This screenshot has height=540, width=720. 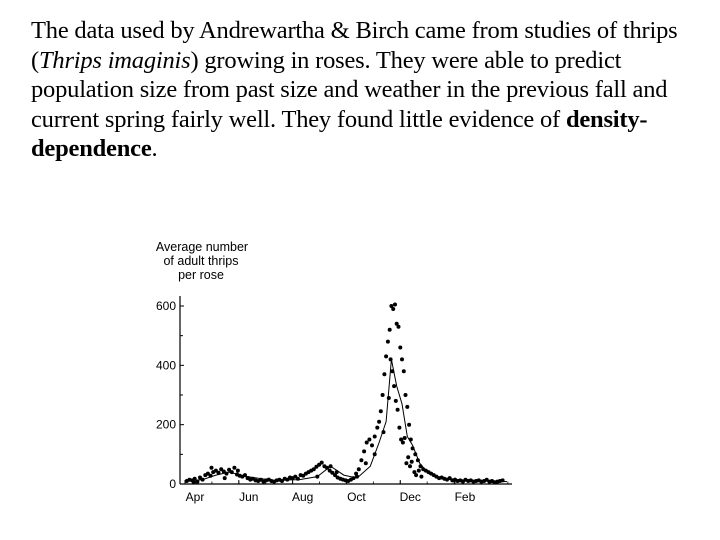 What do you see at coordinates (166, 365) in the screenshot?
I see `y-tick-label: 400` at bounding box center [166, 365].